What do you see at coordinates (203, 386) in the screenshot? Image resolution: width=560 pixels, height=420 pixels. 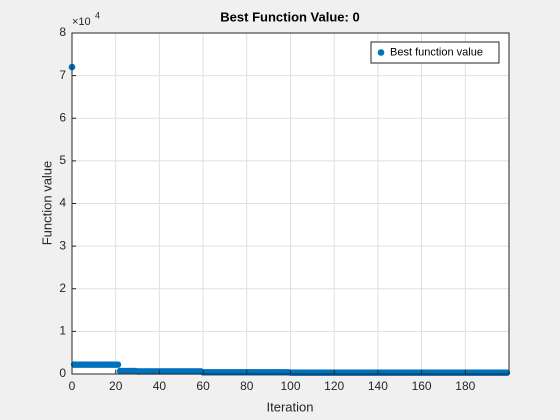 I see `x-tick-label: 60` at bounding box center [203, 386].